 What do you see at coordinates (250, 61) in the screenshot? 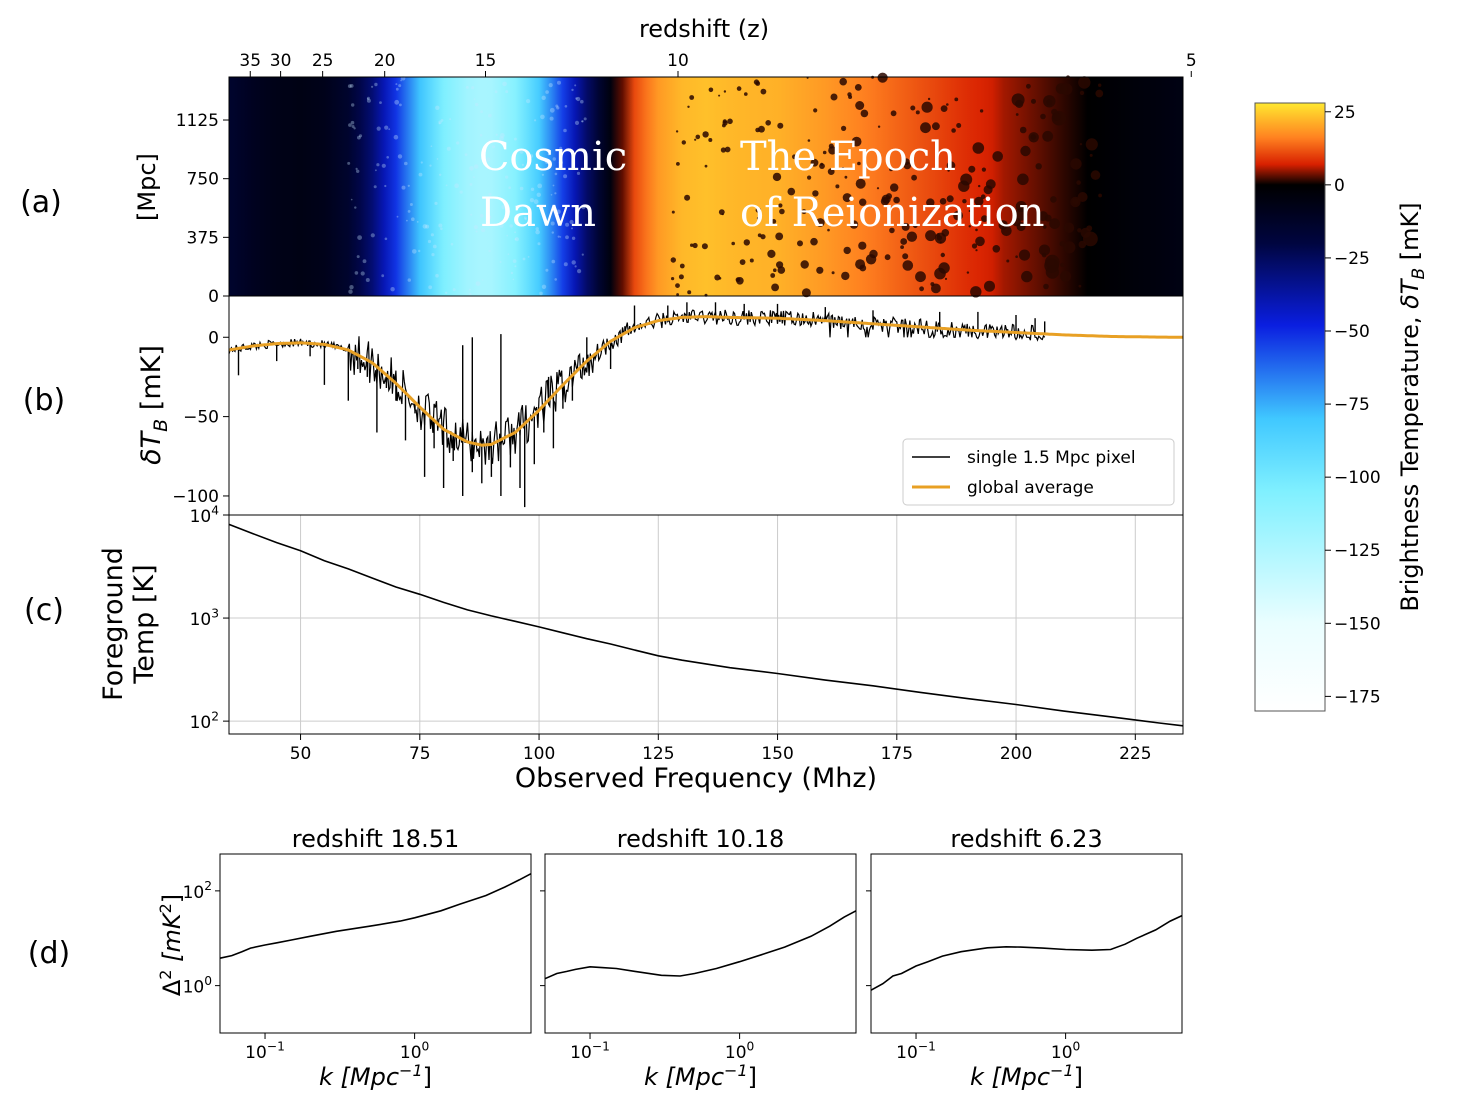
I see `a-ztick-label: 35` at bounding box center [250, 61].